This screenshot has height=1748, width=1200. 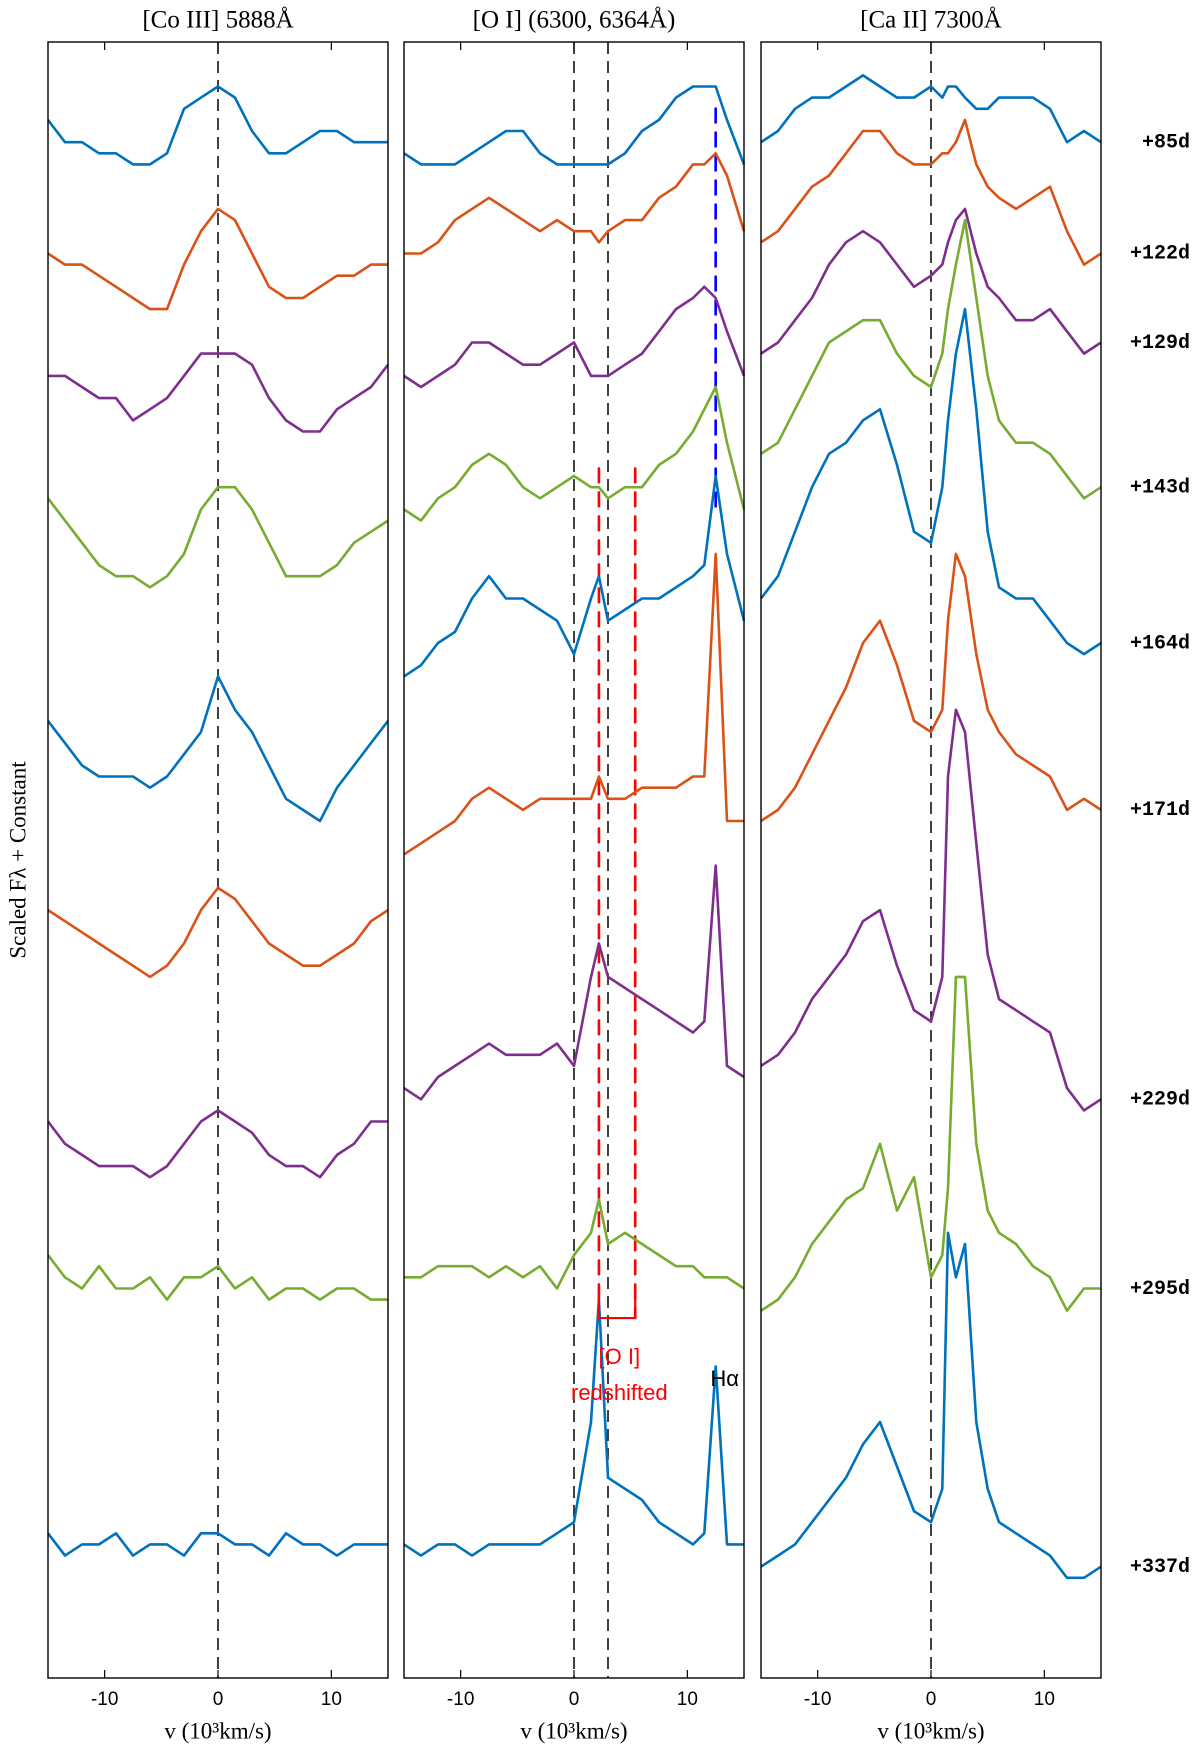 What do you see at coordinates (617, 1306) in the screenshot?
I see `bracket` at bounding box center [617, 1306].